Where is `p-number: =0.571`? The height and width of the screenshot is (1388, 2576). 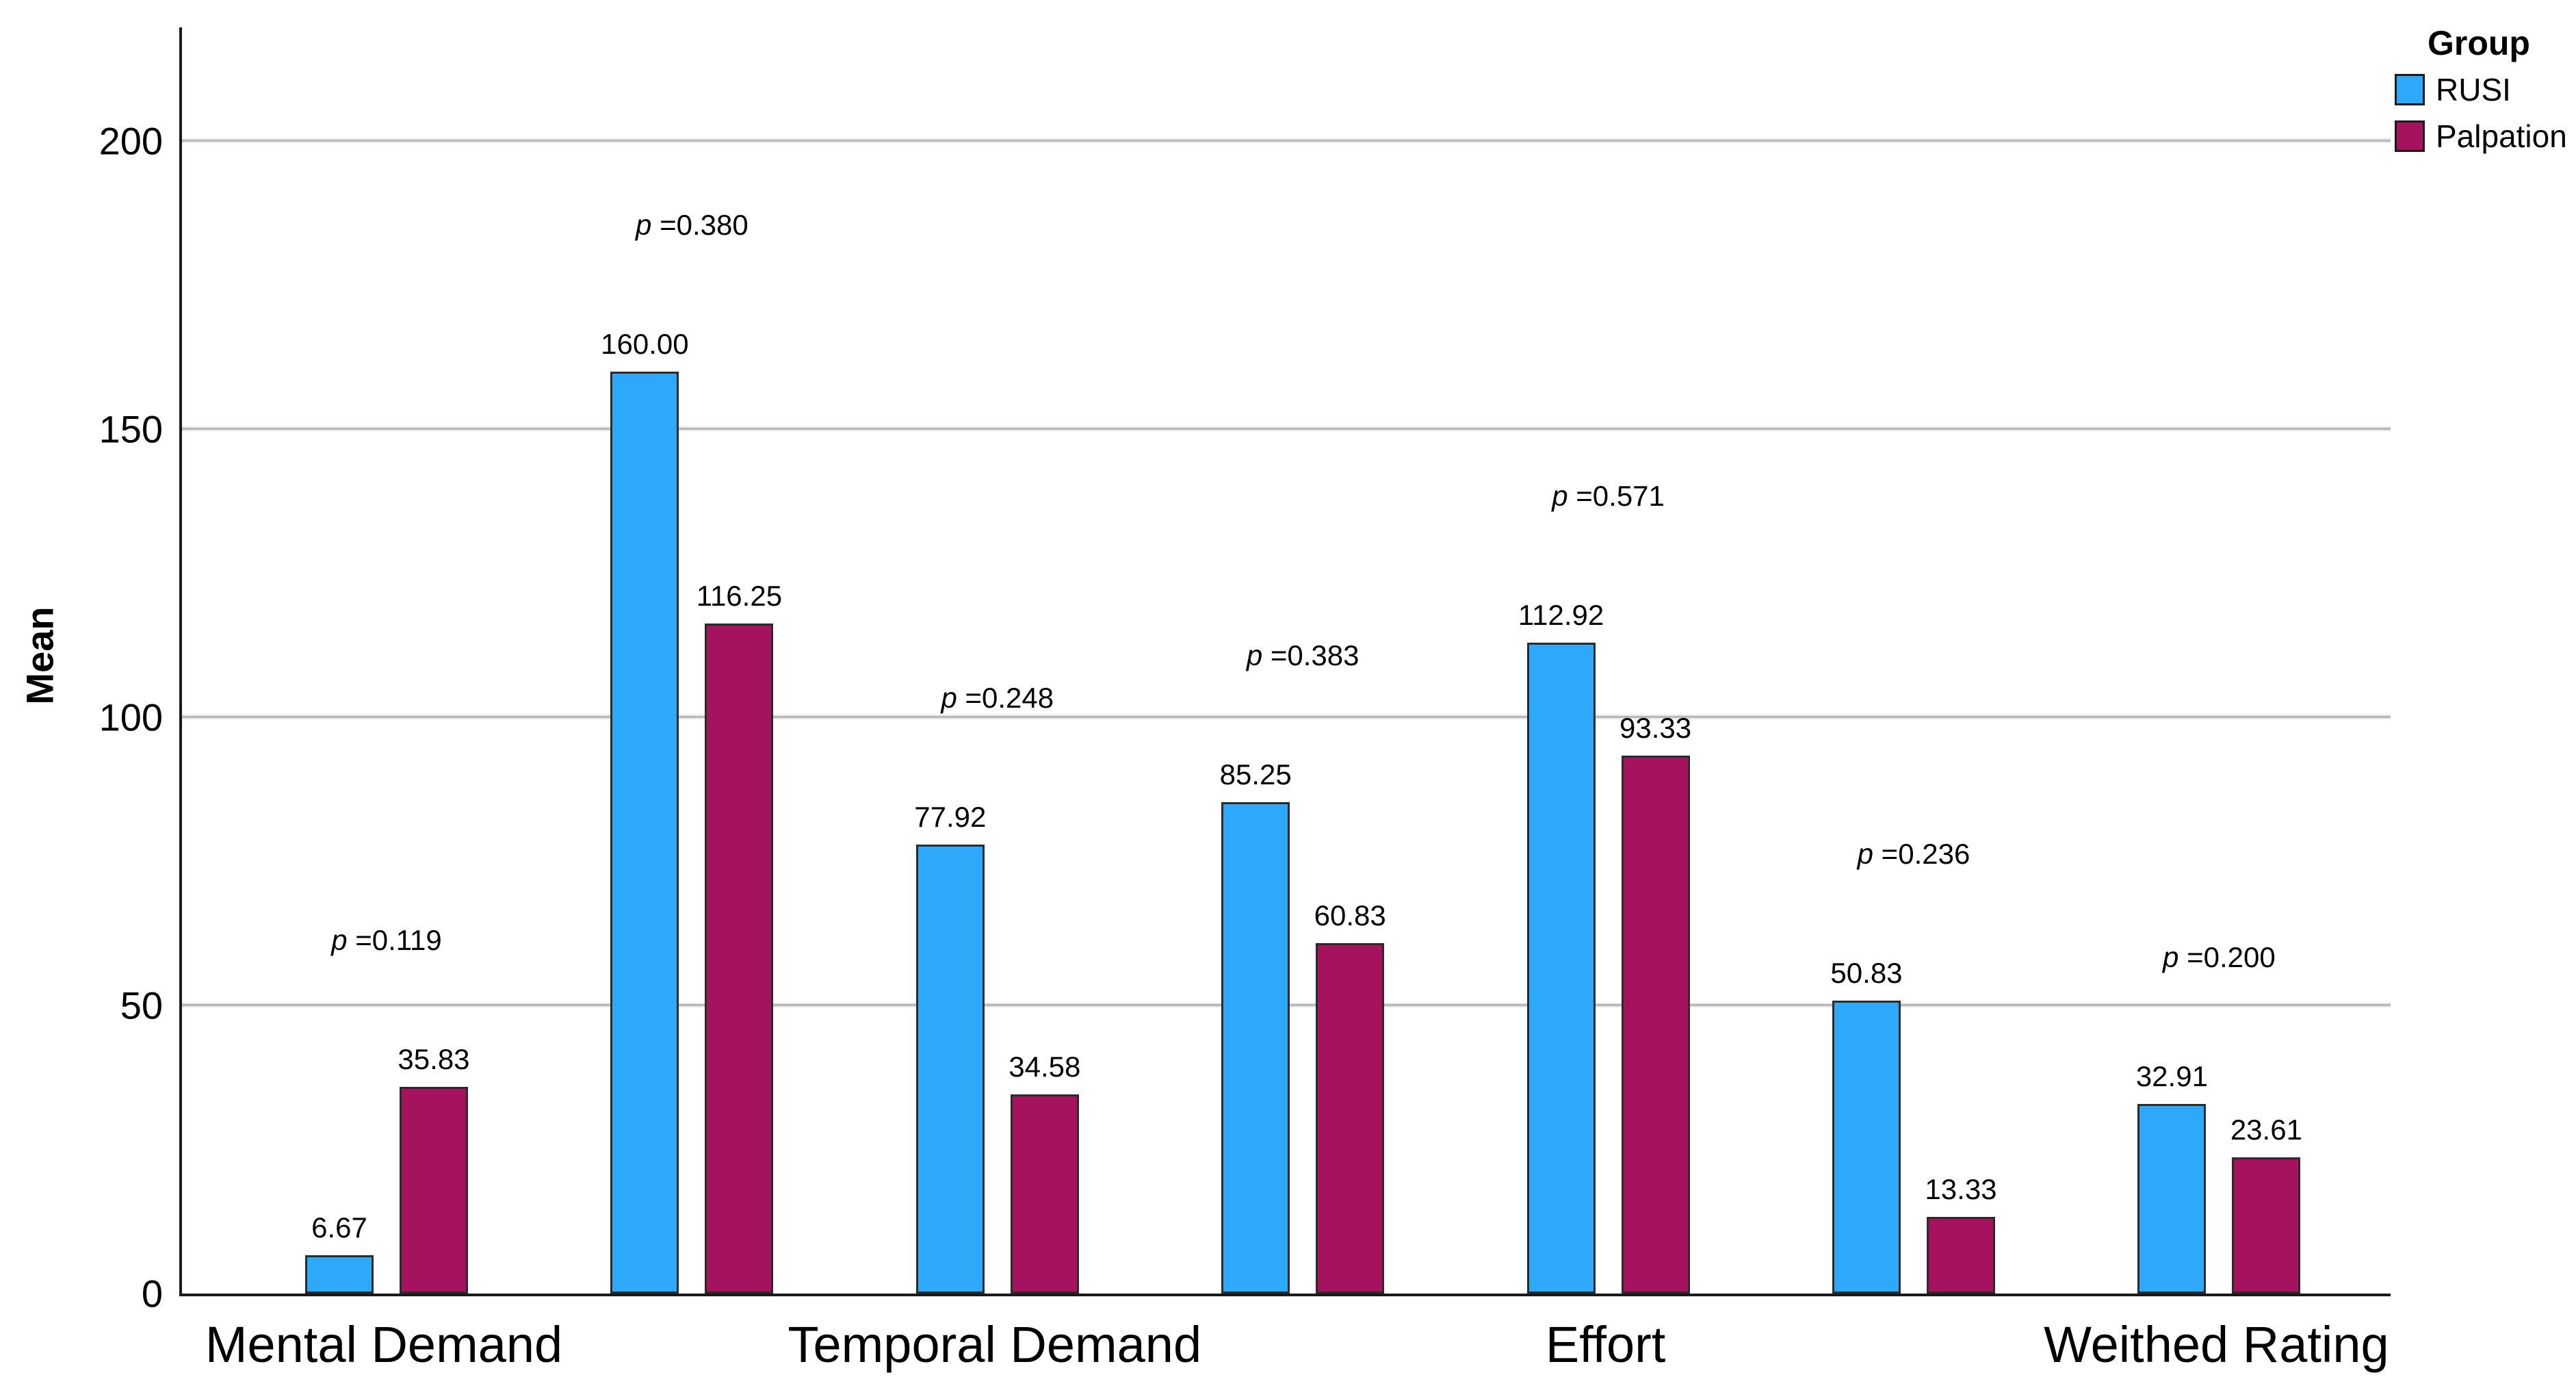 p-number: =0.571 is located at coordinates (1616, 497).